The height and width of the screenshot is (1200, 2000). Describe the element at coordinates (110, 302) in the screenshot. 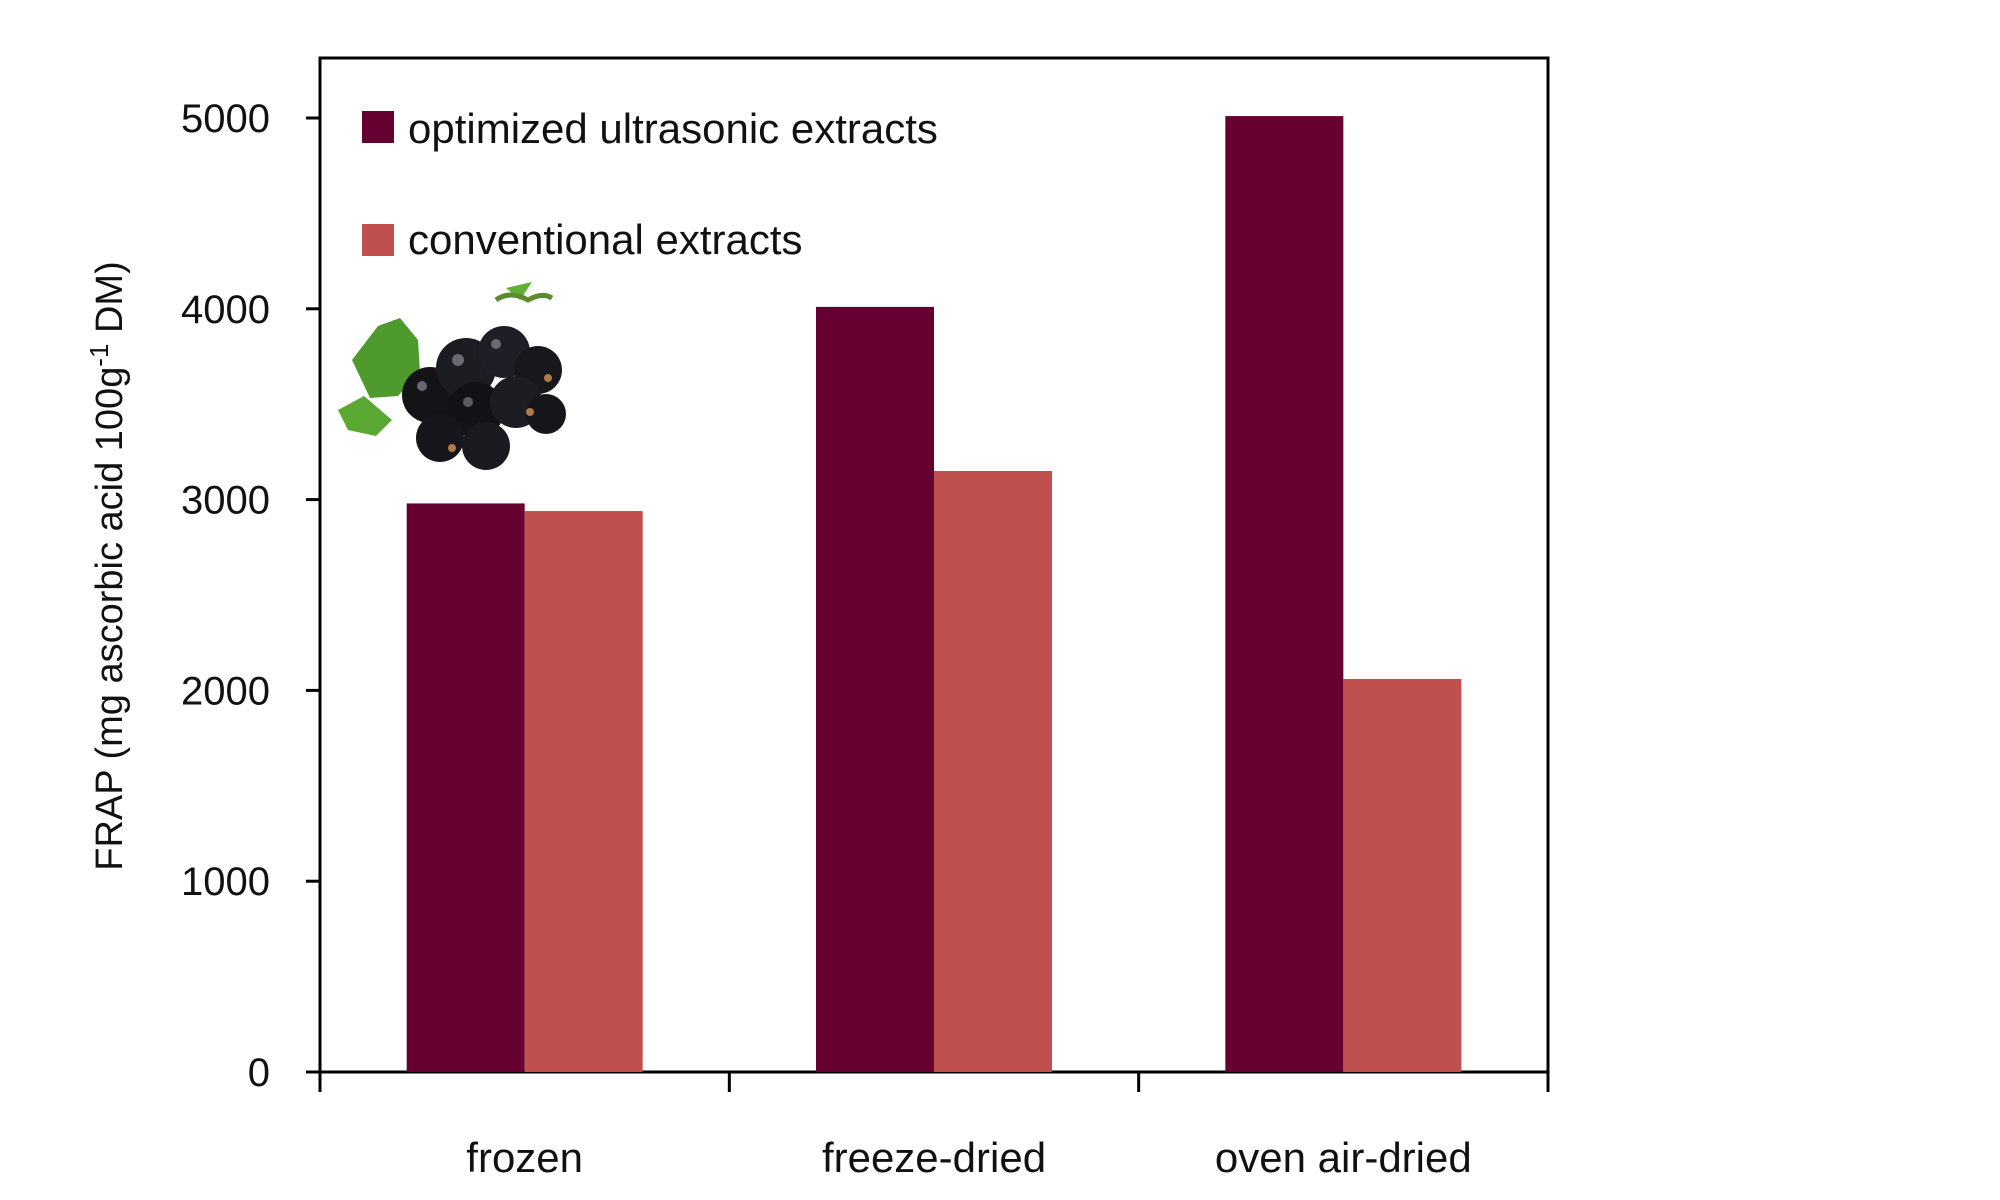

I see `y-axis-title-suffix: DM)` at that location.